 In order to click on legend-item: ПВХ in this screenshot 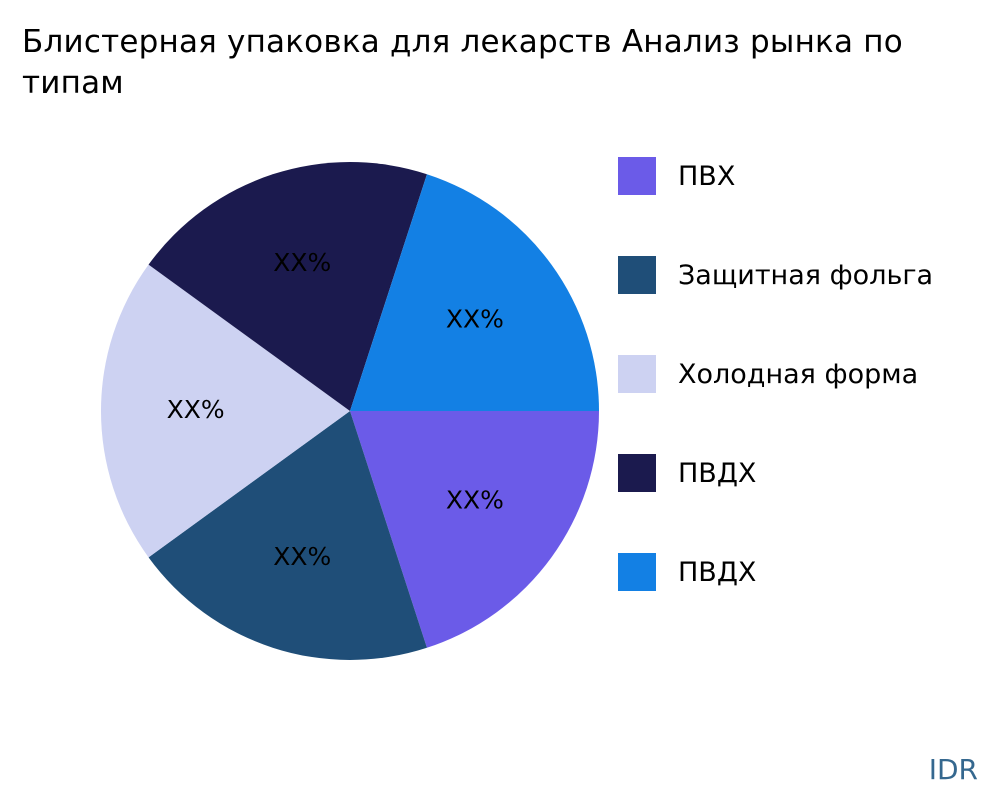, I will do `click(775, 176)`.